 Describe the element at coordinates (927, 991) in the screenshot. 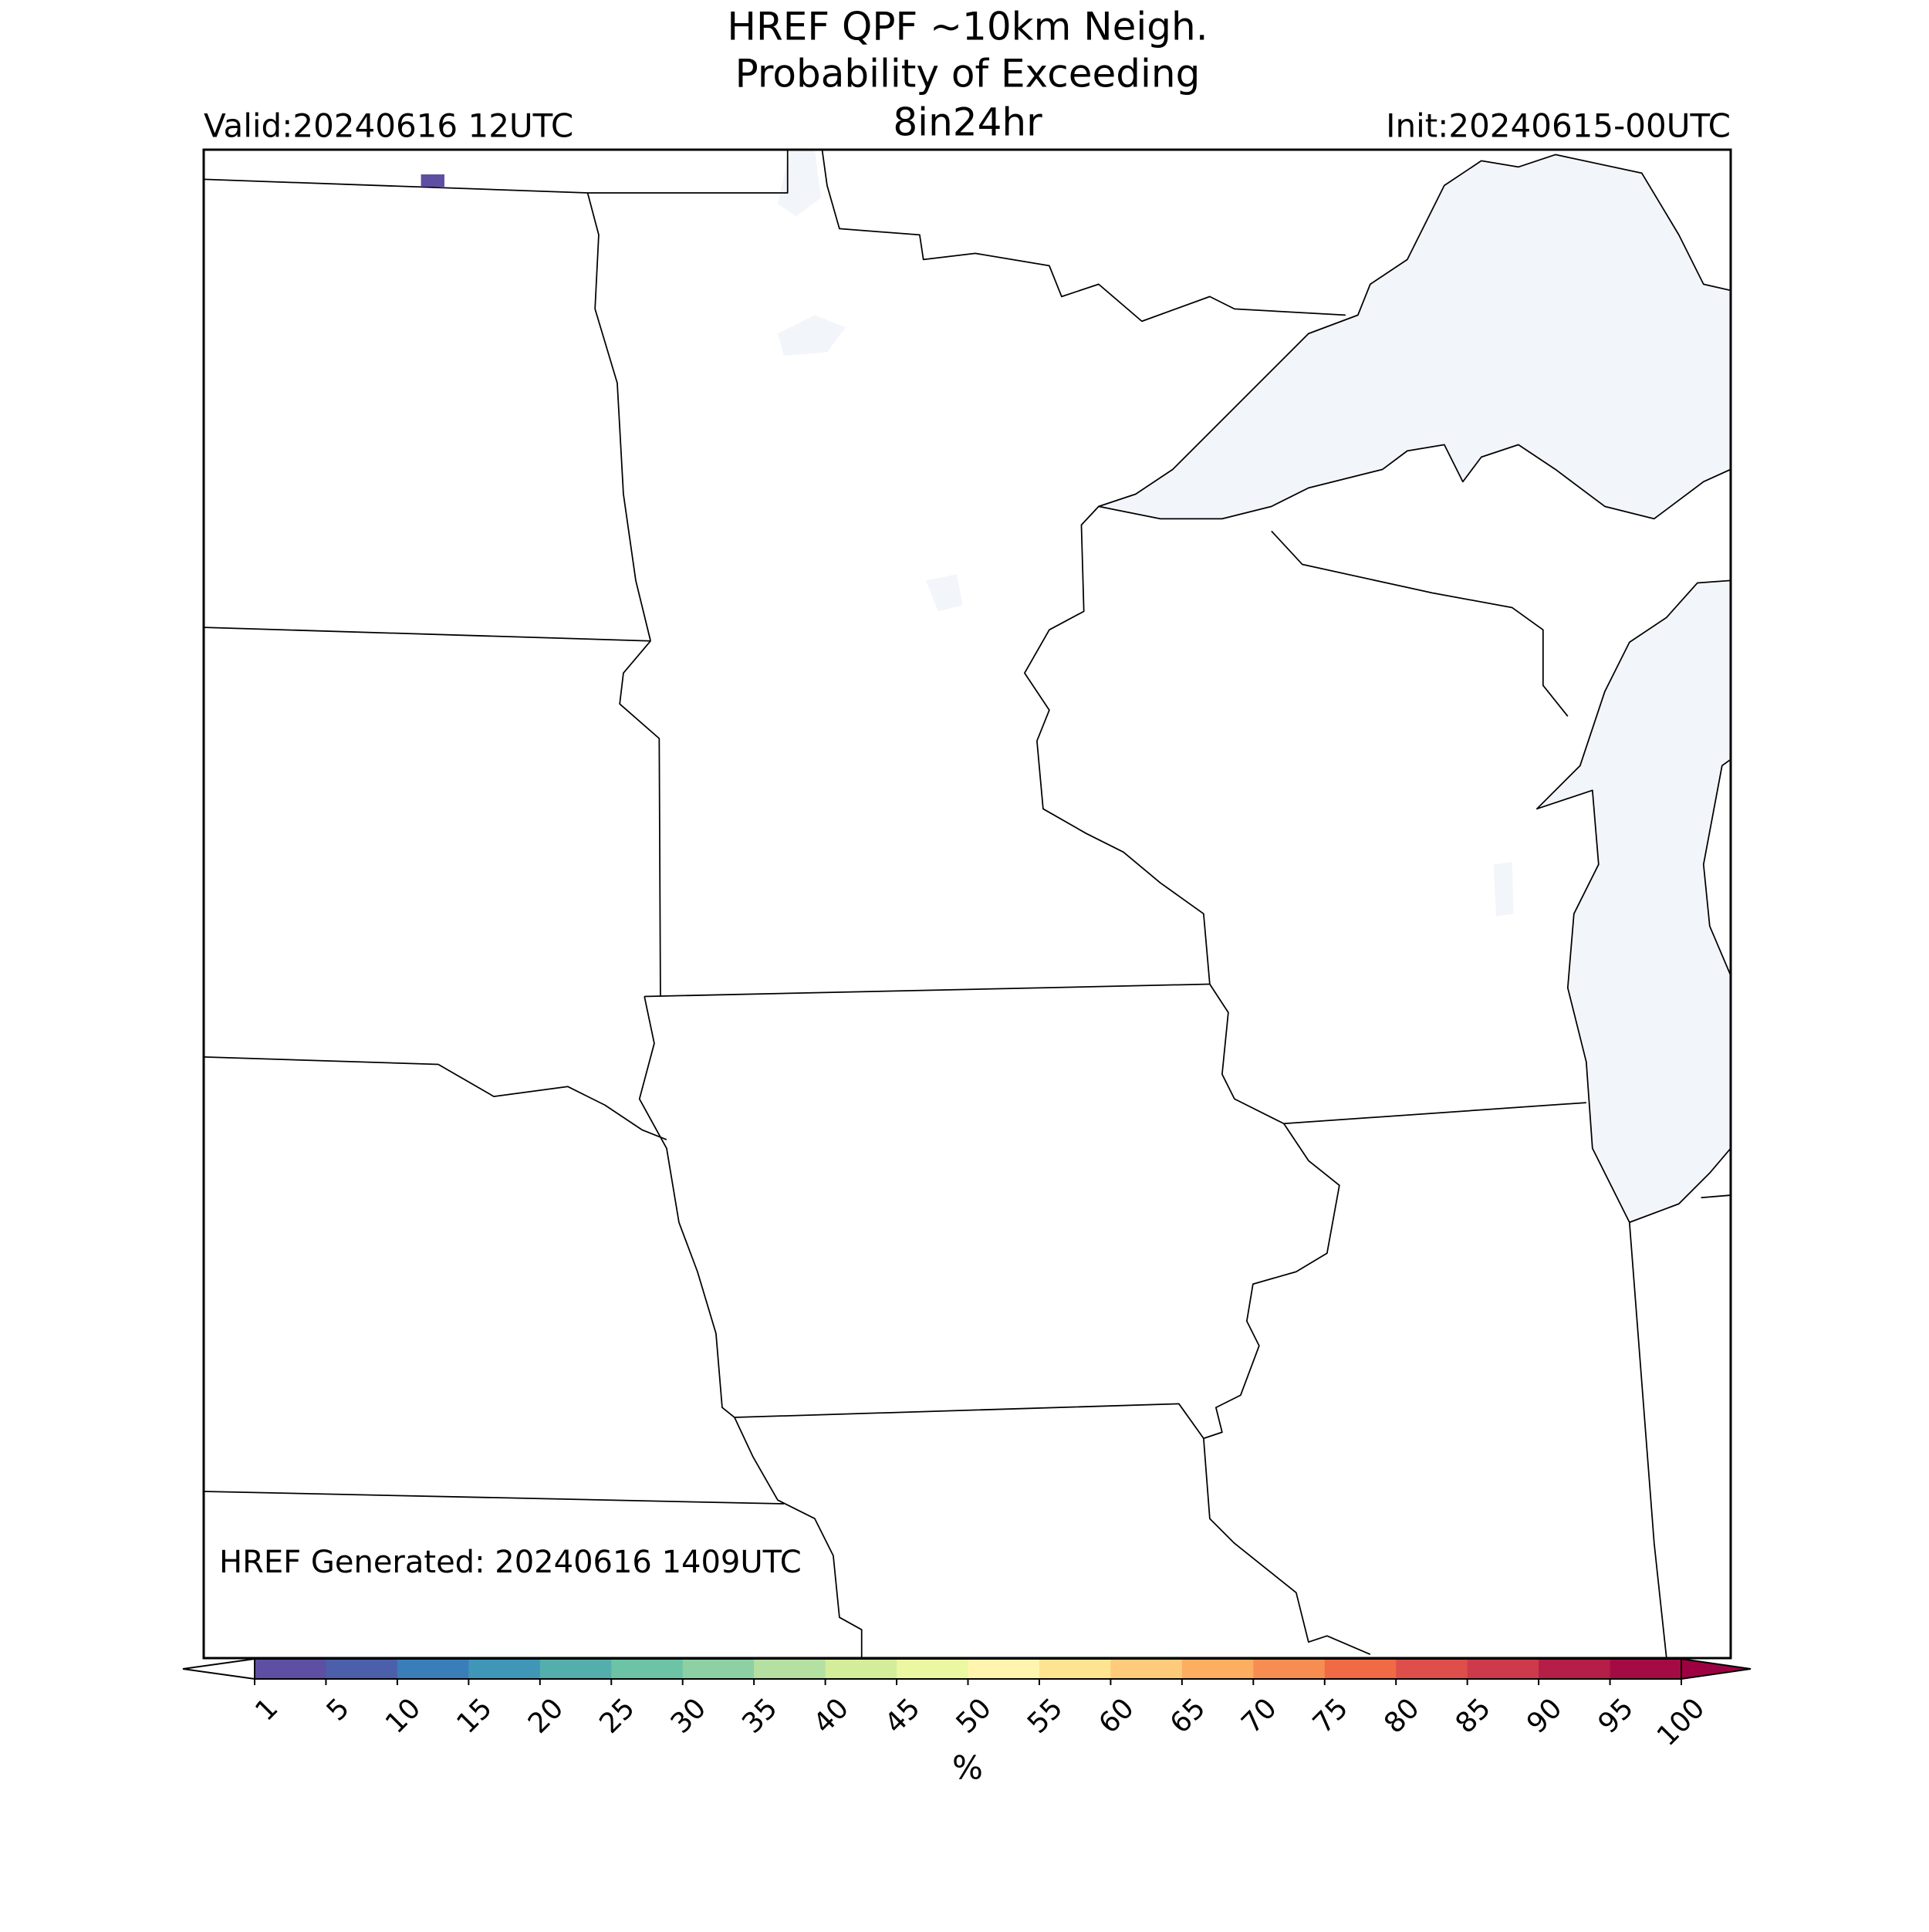

I see `border-mn-ia` at that location.